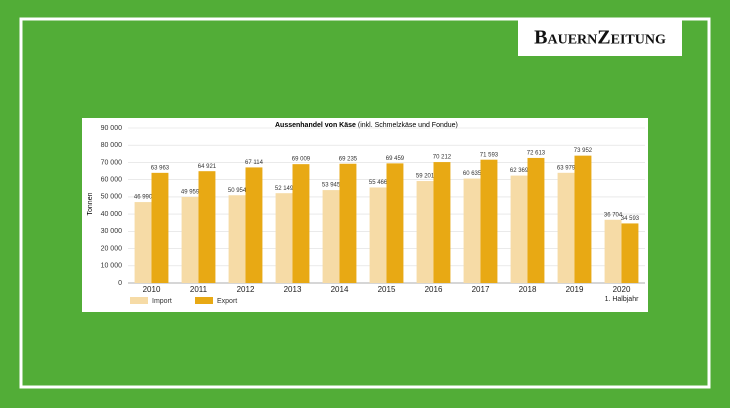 This screenshot has height=413, width=730. I want to click on value-label: 60 635, so click(472, 174).